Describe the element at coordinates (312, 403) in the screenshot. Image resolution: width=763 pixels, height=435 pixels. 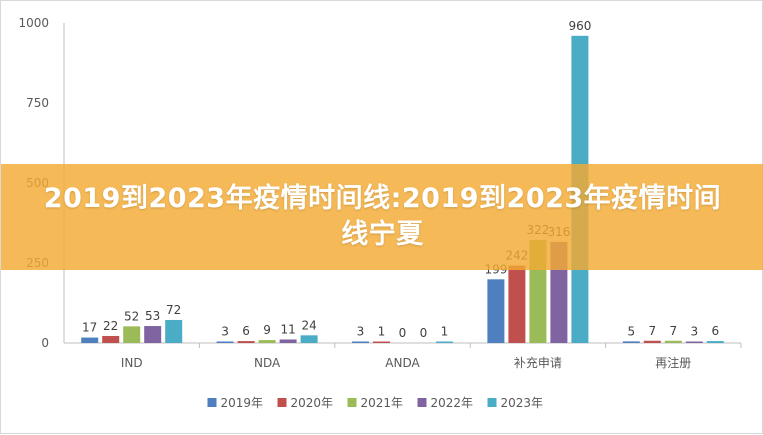
I see `legend-label: 2020年` at that location.